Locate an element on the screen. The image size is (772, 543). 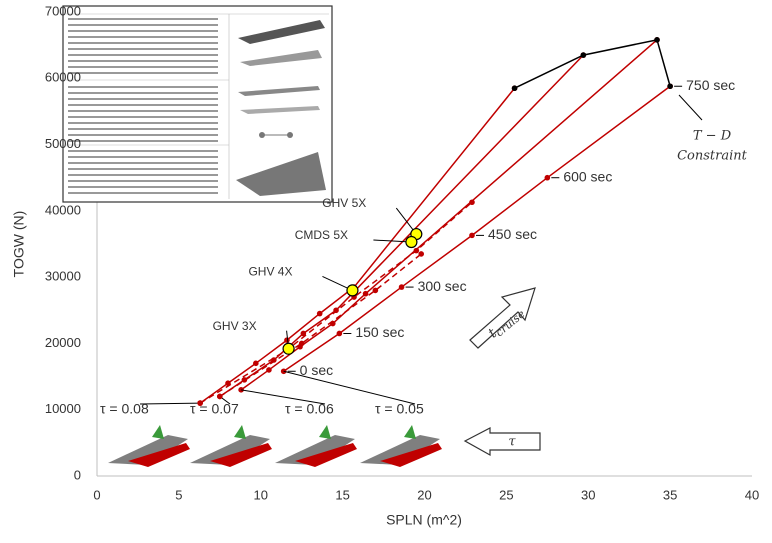
highlight-label: GHV 3X is located at coordinates (235, 326).